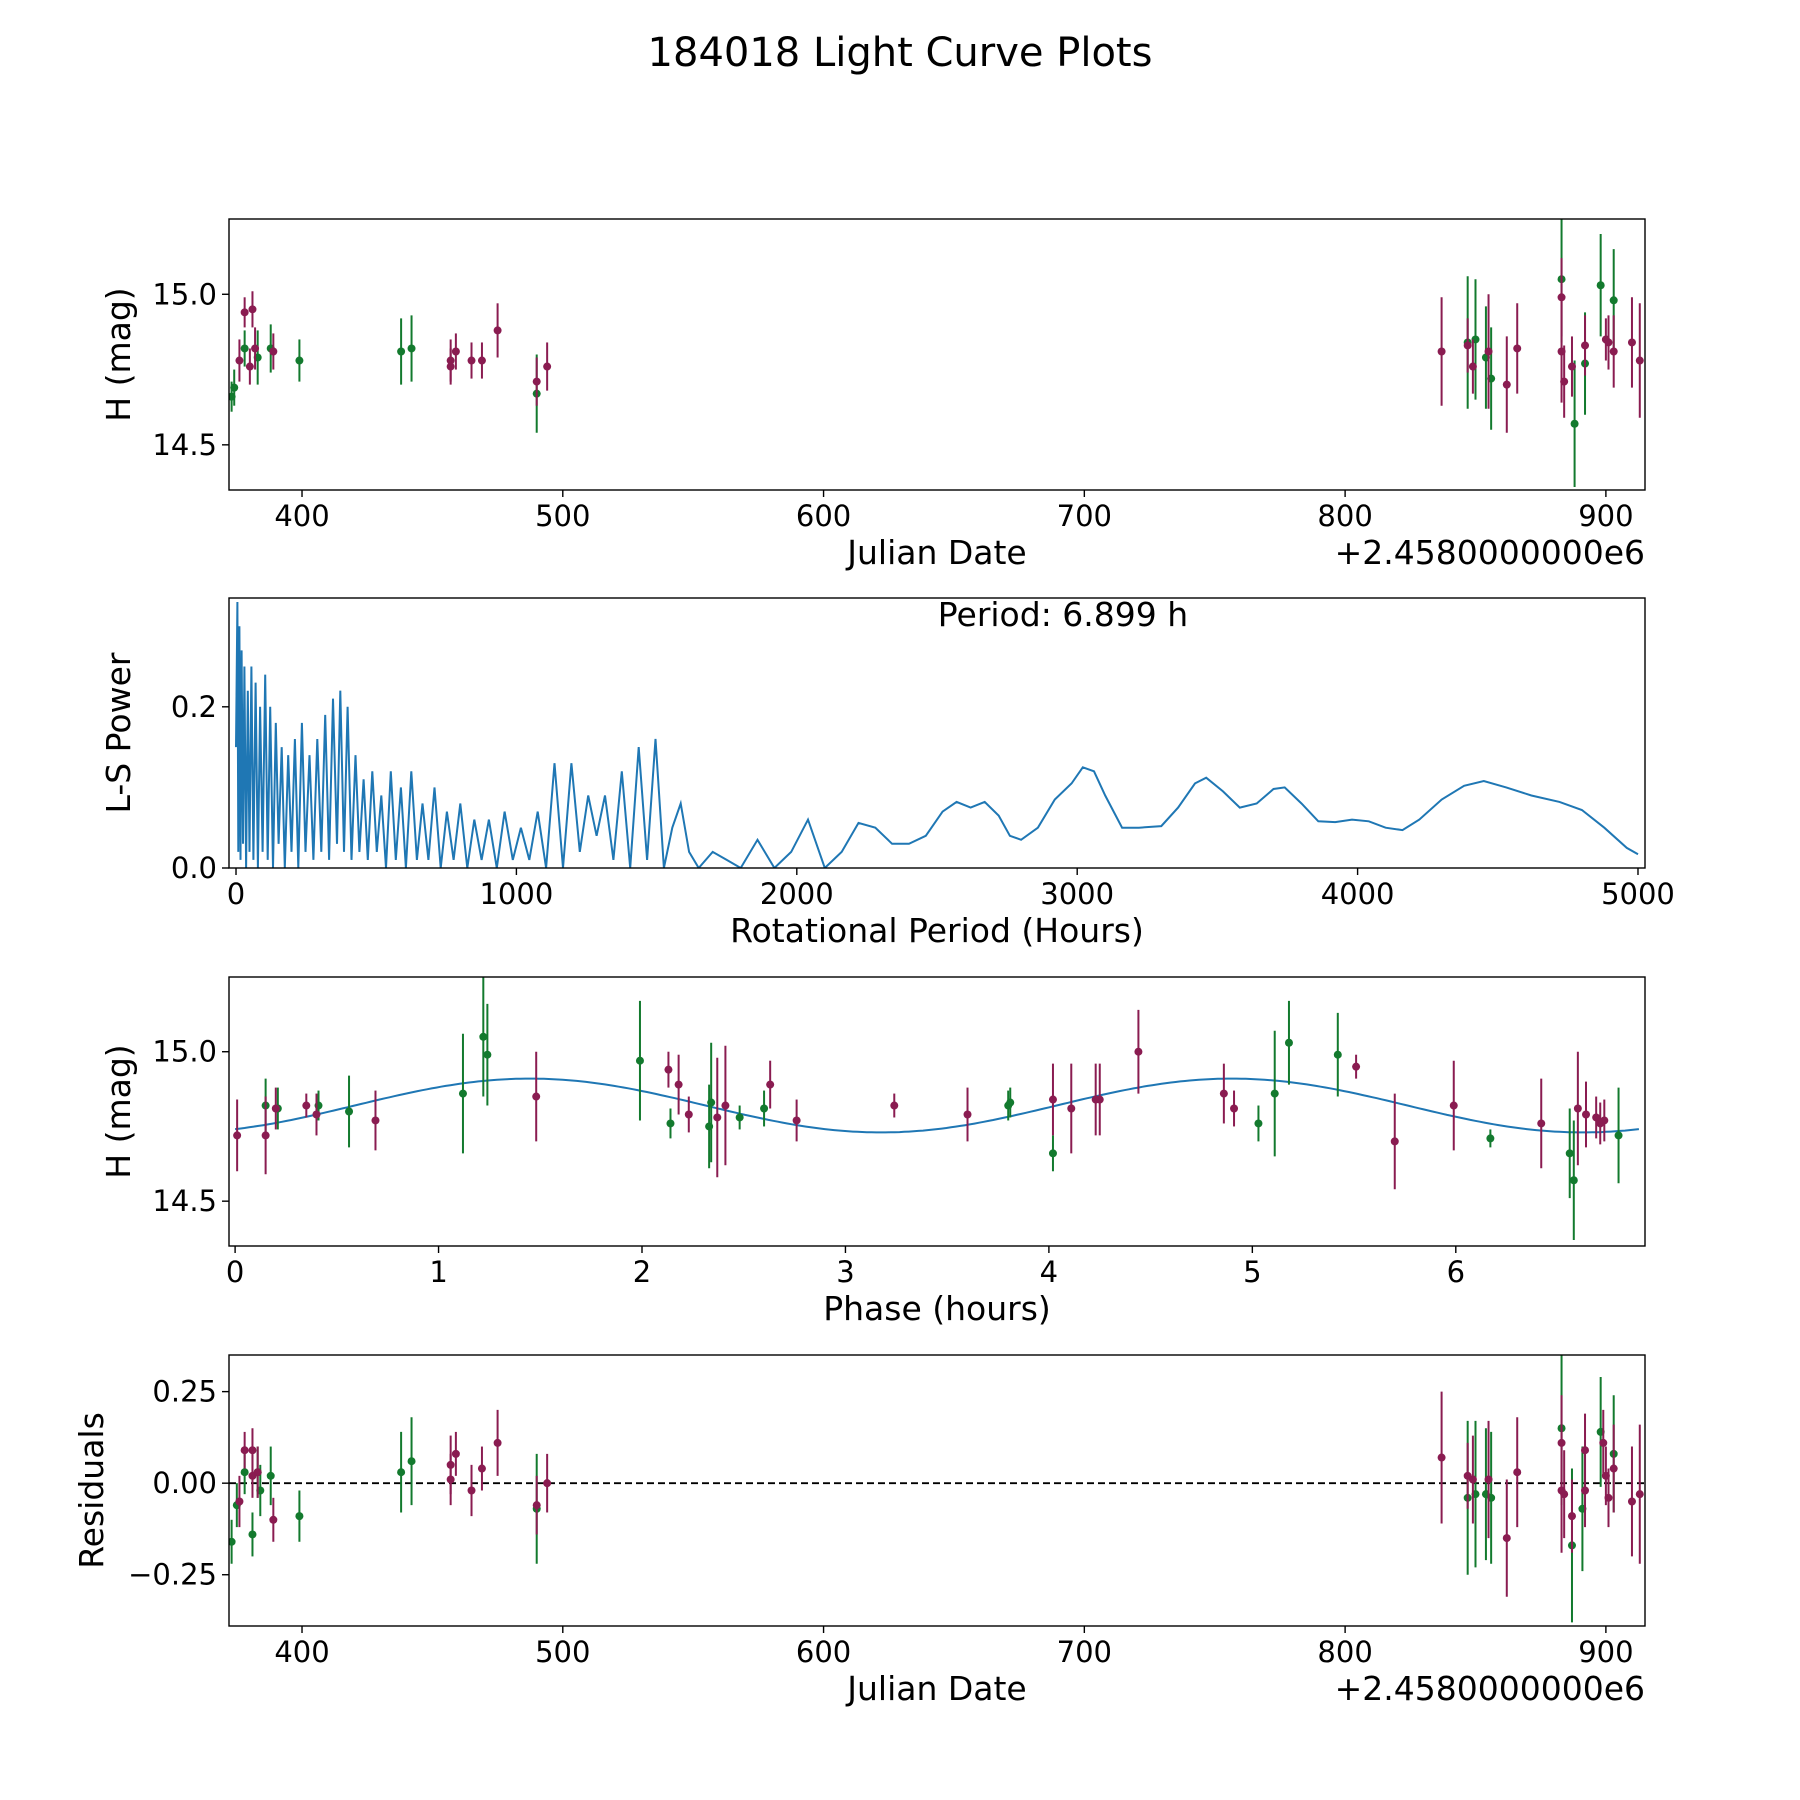 The image size is (1800, 1800). What do you see at coordinates (184, 1483) in the screenshot?
I see `y-tick-label: 0.00` at bounding box center [184, 1483].